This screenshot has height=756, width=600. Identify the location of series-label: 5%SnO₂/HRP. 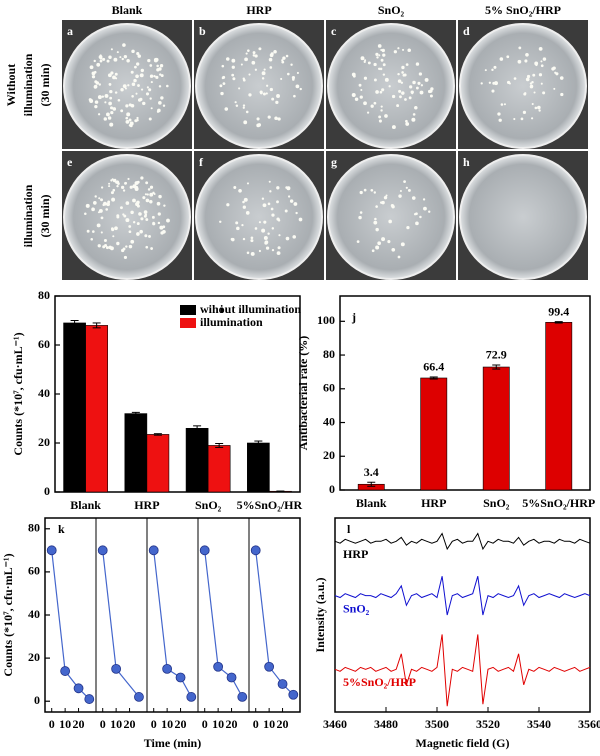
(379, 682).